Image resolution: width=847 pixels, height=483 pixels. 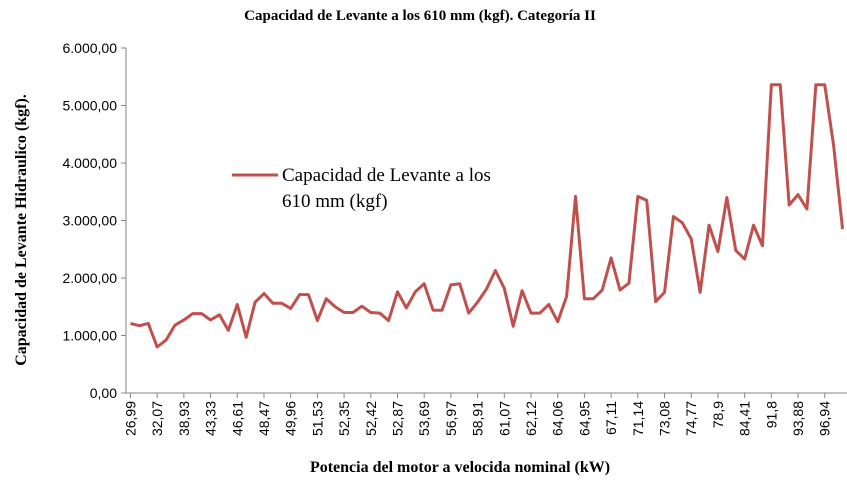 I want to click on x-tick-label: 53,69, so click(x=424, y=418).